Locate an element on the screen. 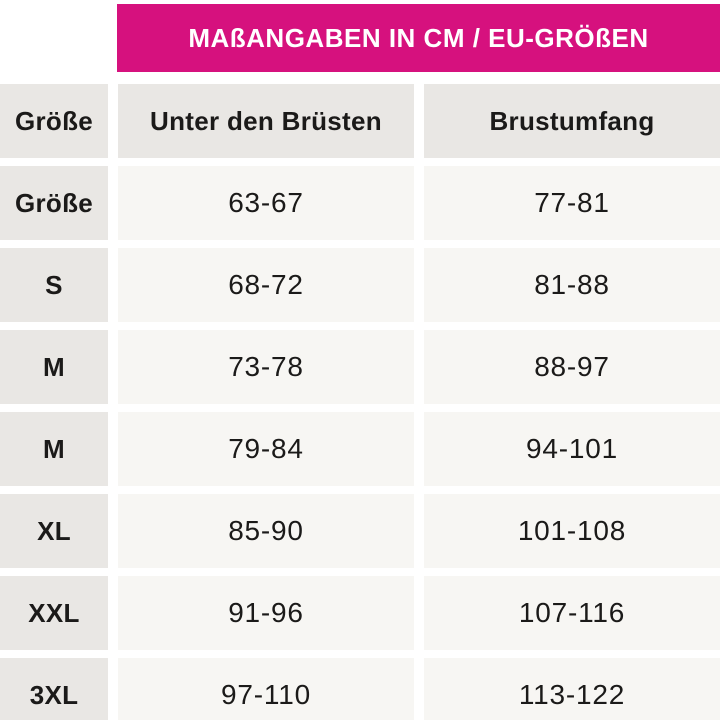 Image resolution: width=720 pixels, height=720 pixels. title-banner-text: MAßANGABEN IN CM / EU-GRÖßEN is located at coordinates (418, 37).